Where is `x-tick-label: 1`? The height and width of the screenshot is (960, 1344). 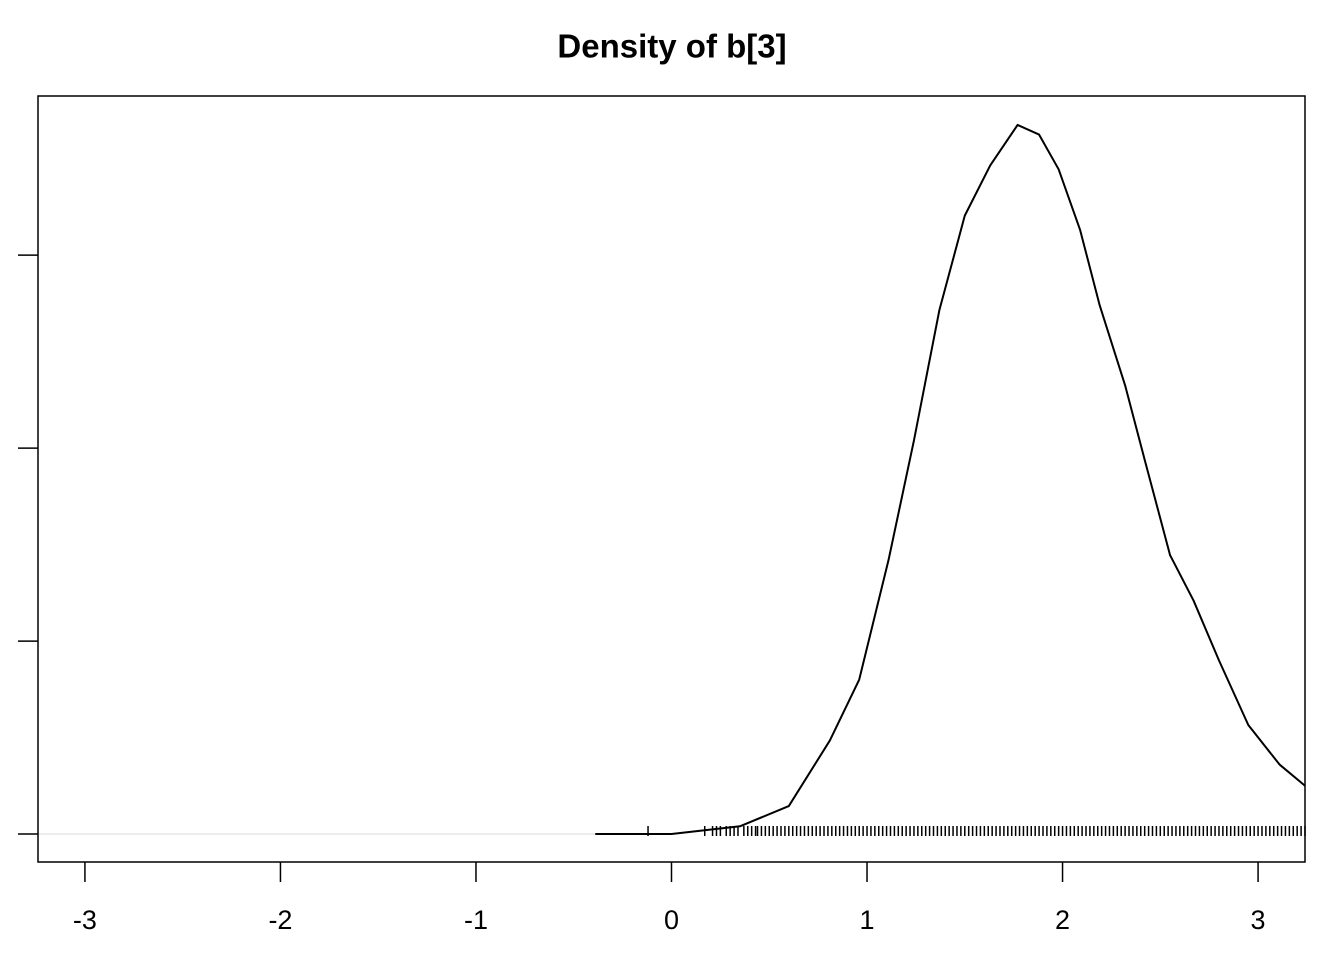 x-tick-label: 1 is located at coordinates (867, 920).